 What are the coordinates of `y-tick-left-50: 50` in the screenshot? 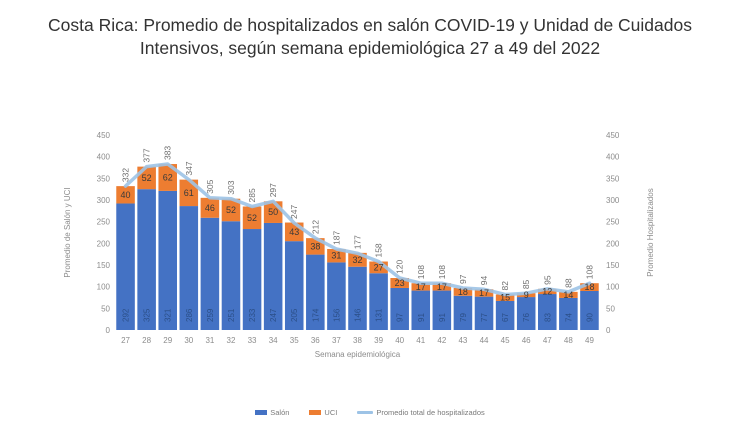 It's located at (105, 308).